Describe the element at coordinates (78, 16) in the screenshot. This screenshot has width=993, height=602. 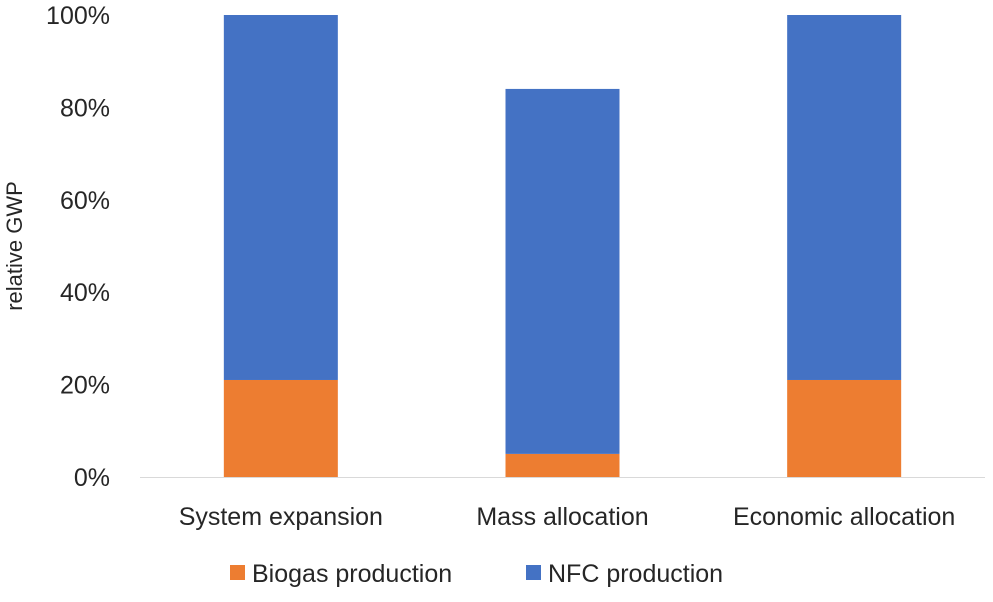
I see `y-tick-label: 100%` at that location.